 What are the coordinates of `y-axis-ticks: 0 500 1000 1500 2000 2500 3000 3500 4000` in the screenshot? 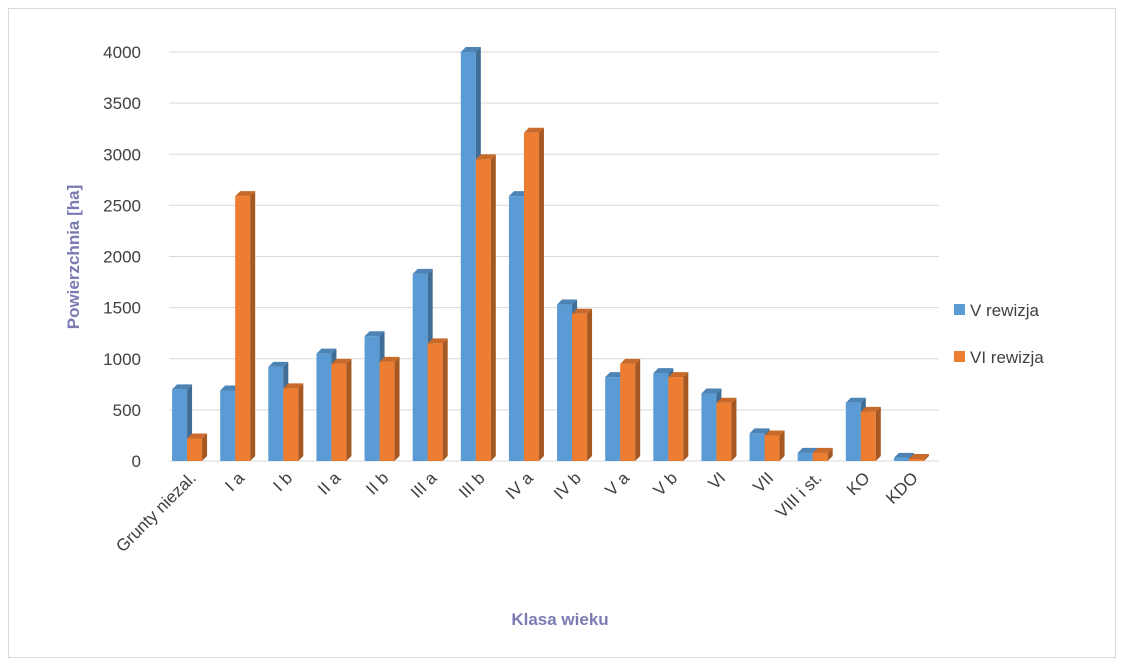 It's located at (122, 257).